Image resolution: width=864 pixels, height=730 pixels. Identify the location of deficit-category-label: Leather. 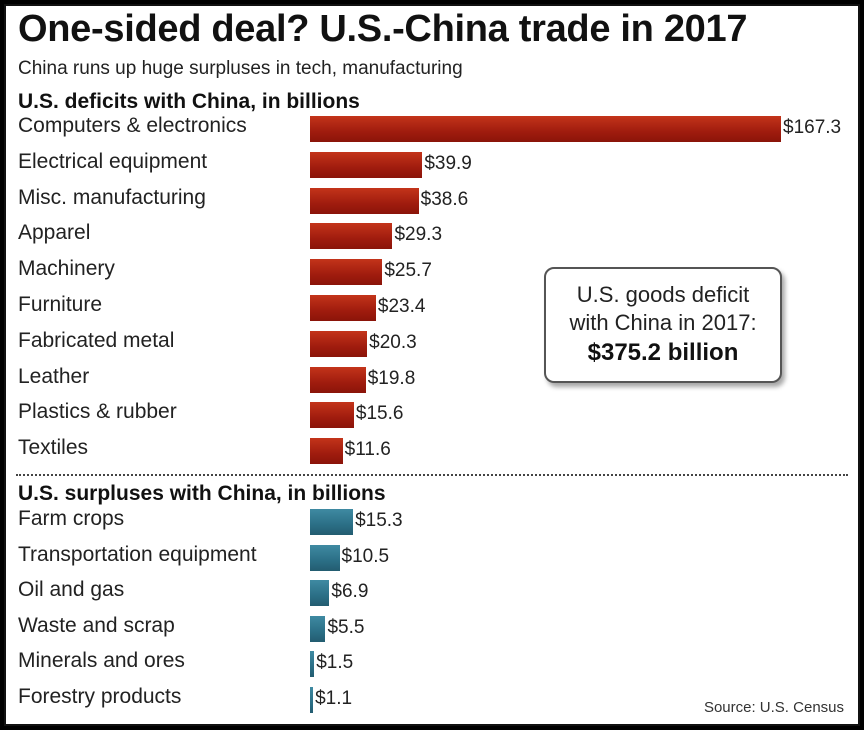
(54, 376).